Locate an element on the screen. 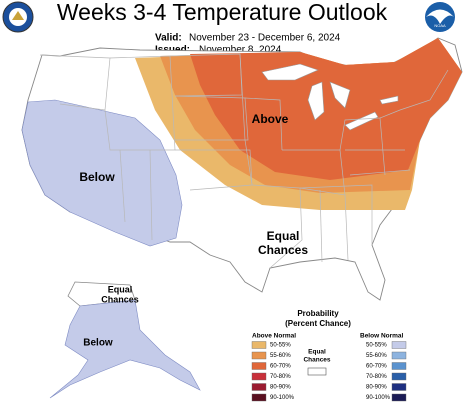 The width and height of the screenshot is (467, 408). valid-label: Valid: is located at coordinates (168, 38).